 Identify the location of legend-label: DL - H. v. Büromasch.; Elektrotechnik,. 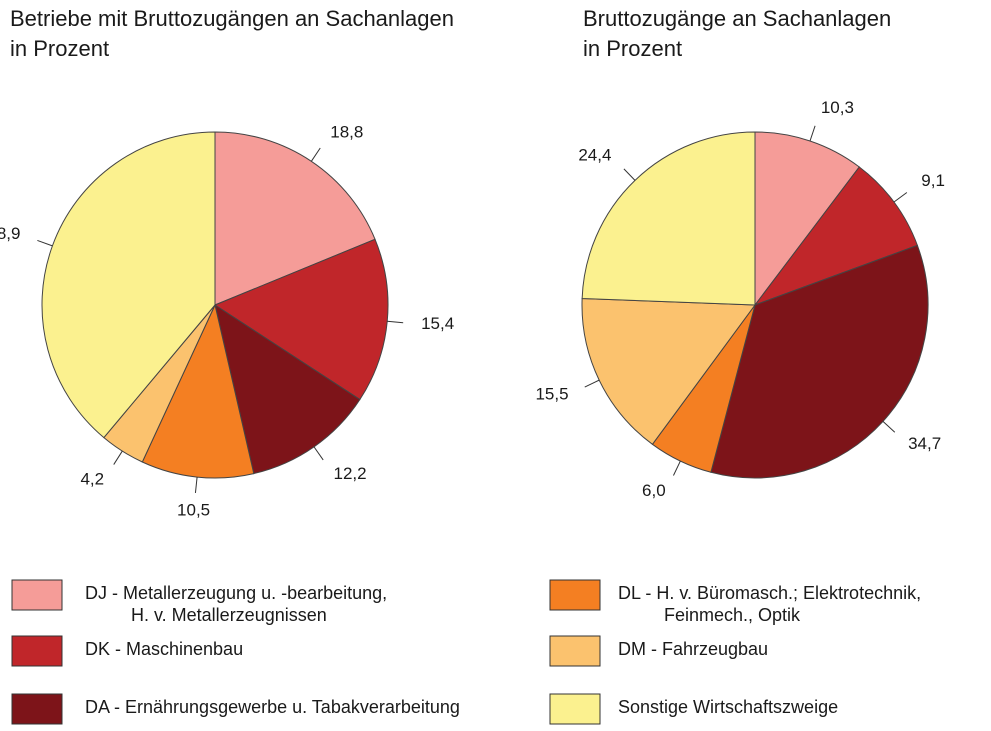
(769, 593).